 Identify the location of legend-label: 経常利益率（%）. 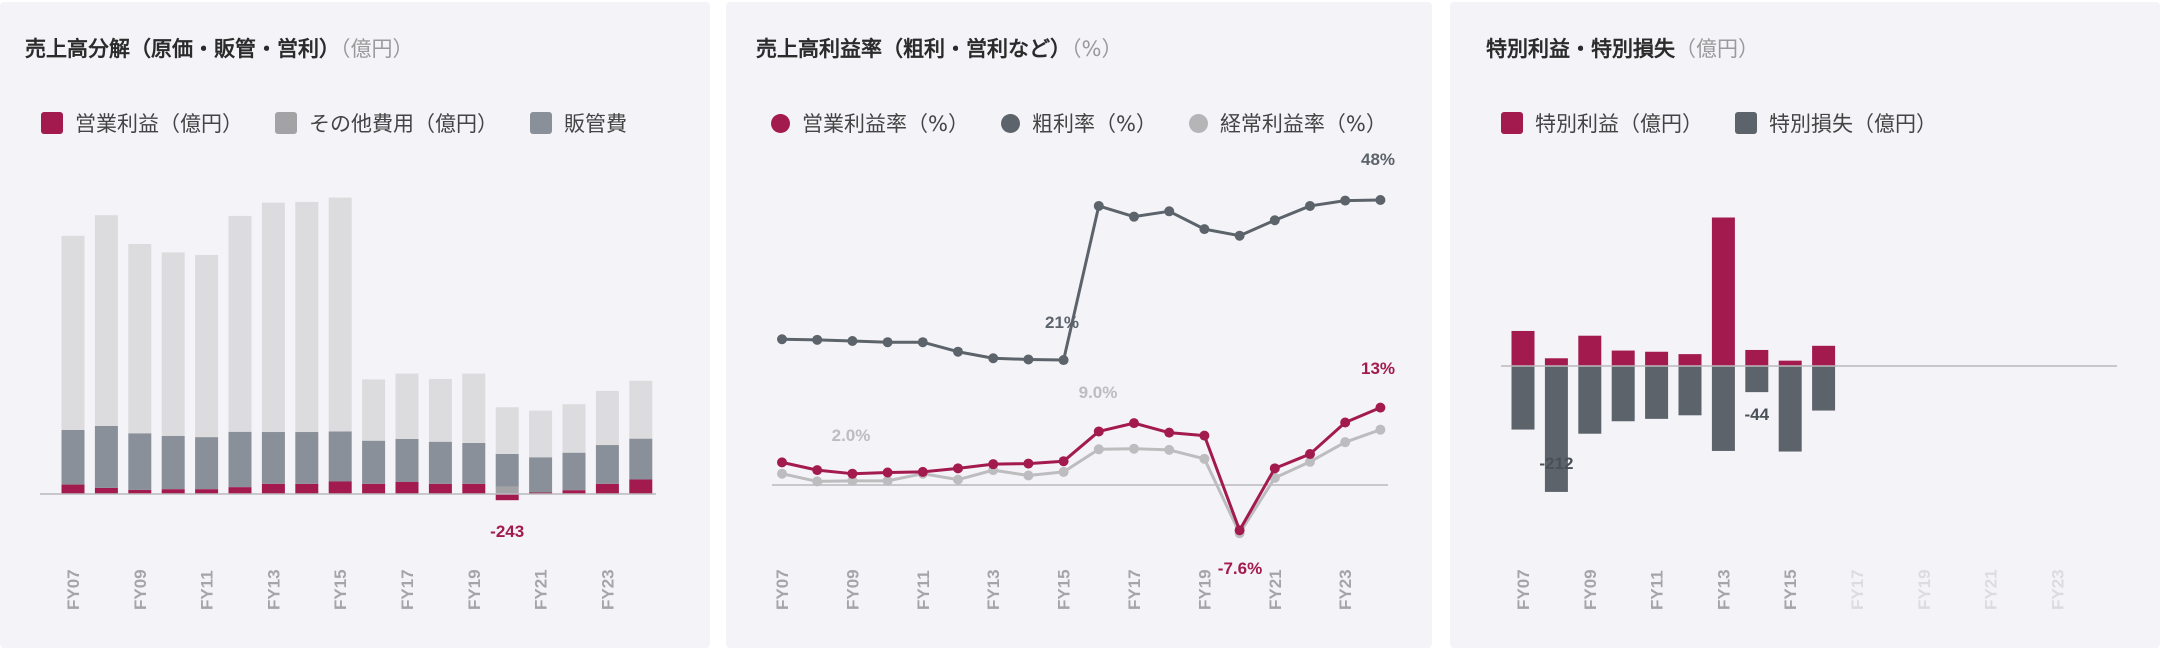
(1303, 124).